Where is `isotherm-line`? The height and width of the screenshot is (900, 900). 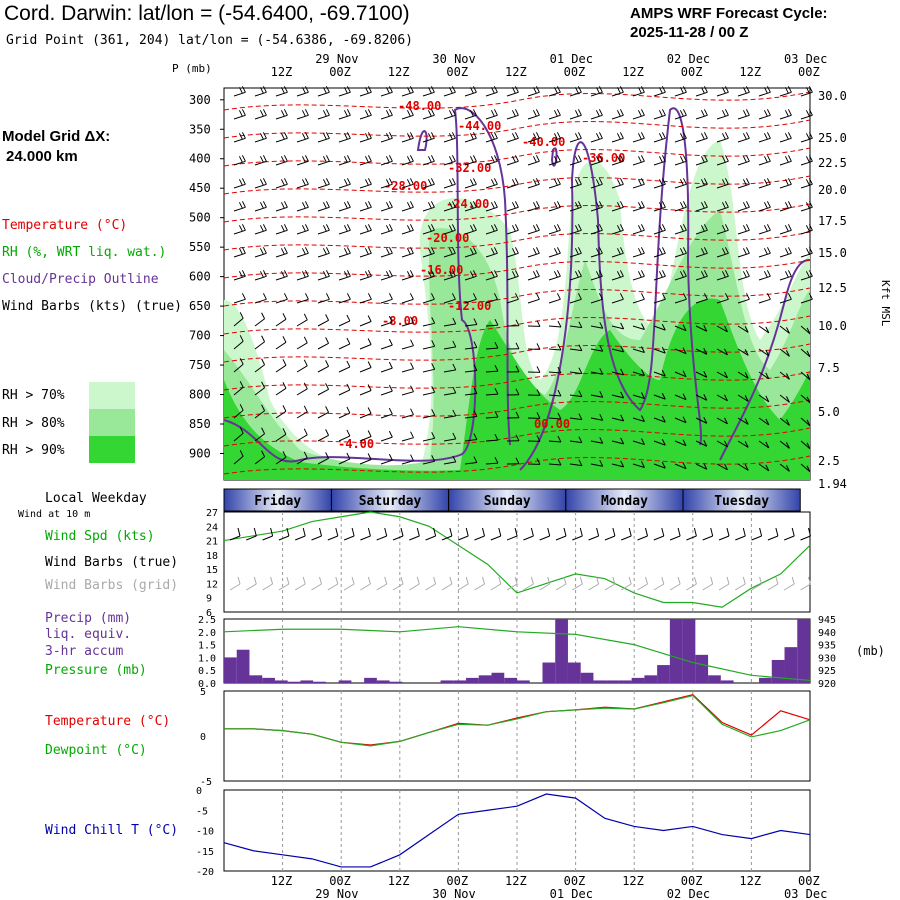 isotherm-line is located at coordinates (517, 213).